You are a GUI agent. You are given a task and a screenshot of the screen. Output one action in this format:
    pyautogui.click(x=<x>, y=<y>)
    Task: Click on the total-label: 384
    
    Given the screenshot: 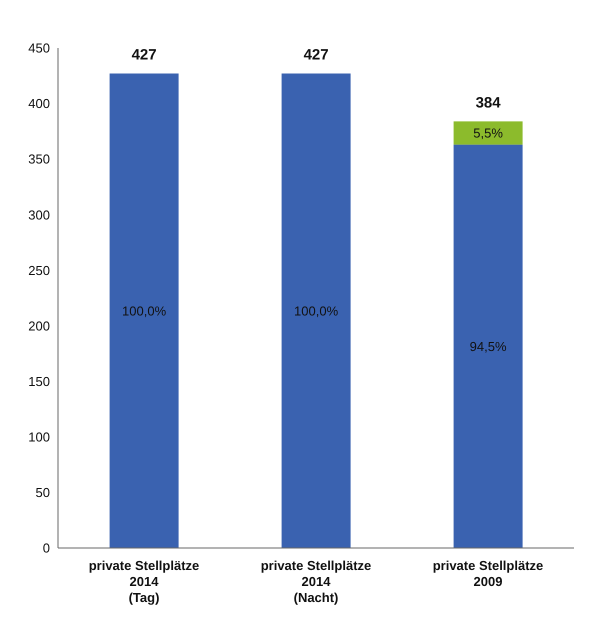 What is the action you would take?
    pyautogui.click(x=489, y=103)
    